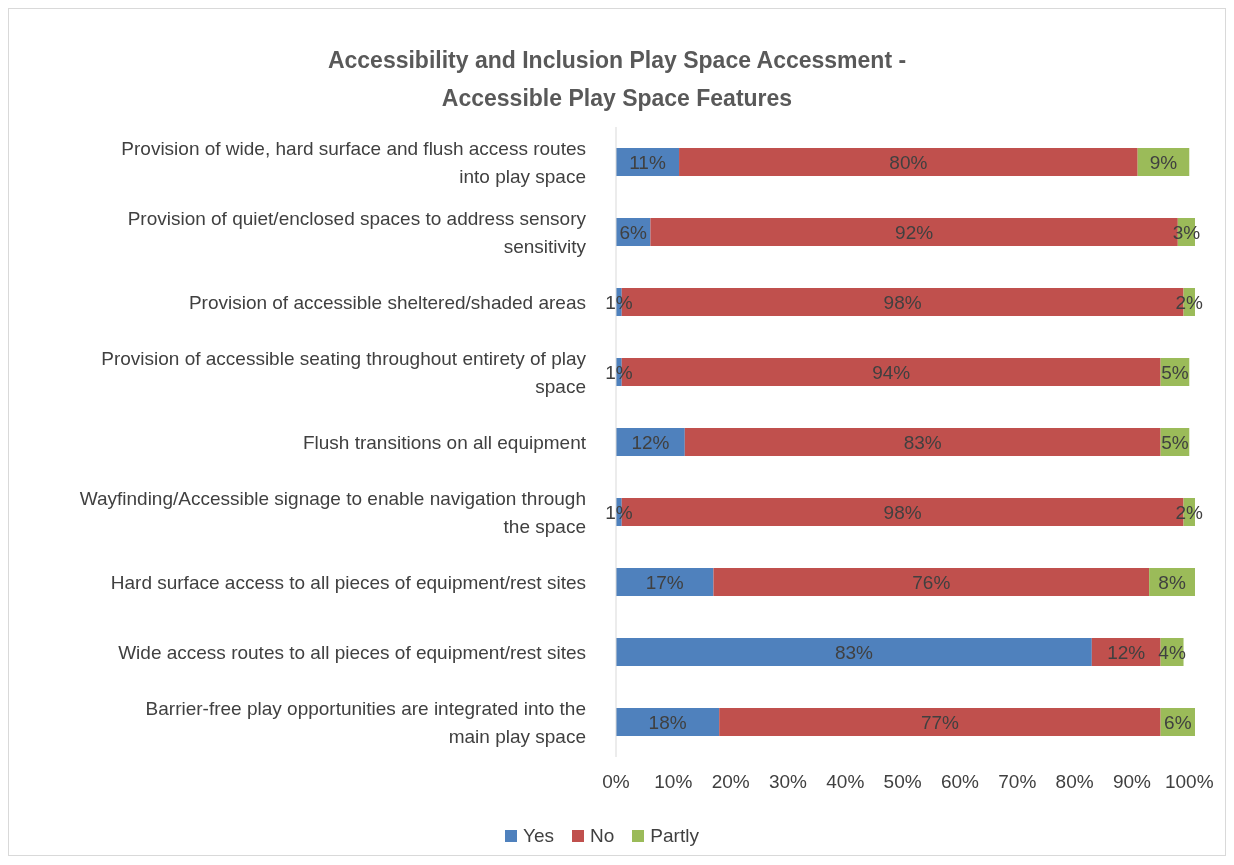 Image resolution: width=1234 pixels, height=865 pixels. I want to click on data-label: 80%, so click(908, 162).